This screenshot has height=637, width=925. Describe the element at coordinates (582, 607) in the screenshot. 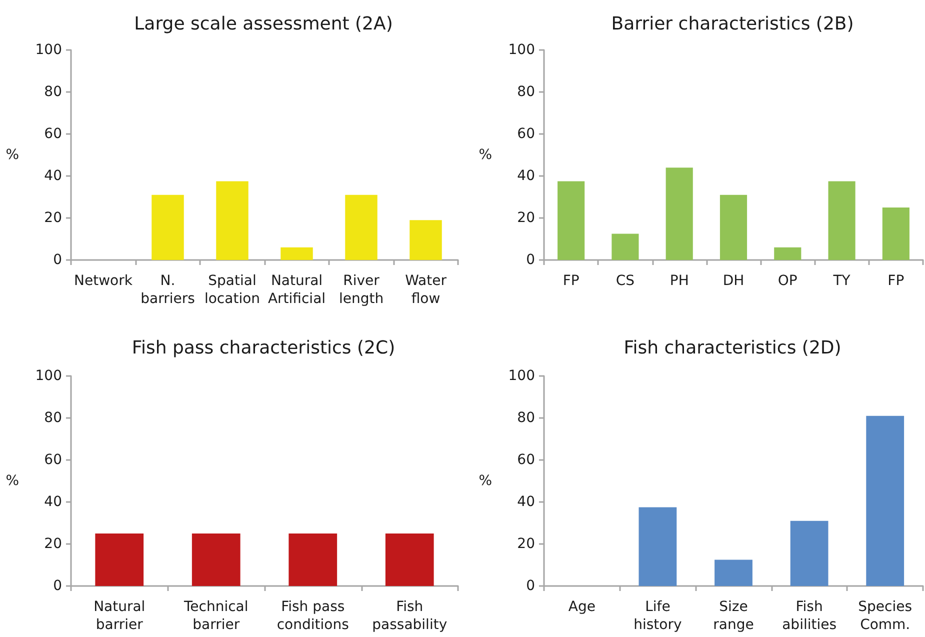

I see `x-tick-label: Age` at that location.